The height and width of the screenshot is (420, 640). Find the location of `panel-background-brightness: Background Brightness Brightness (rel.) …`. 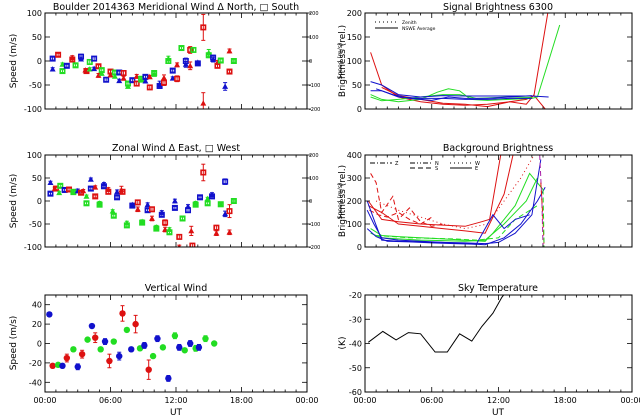

panel-background-brightness: Background Brightness Brightness (rel.) … is located at coordinates (485, 197).